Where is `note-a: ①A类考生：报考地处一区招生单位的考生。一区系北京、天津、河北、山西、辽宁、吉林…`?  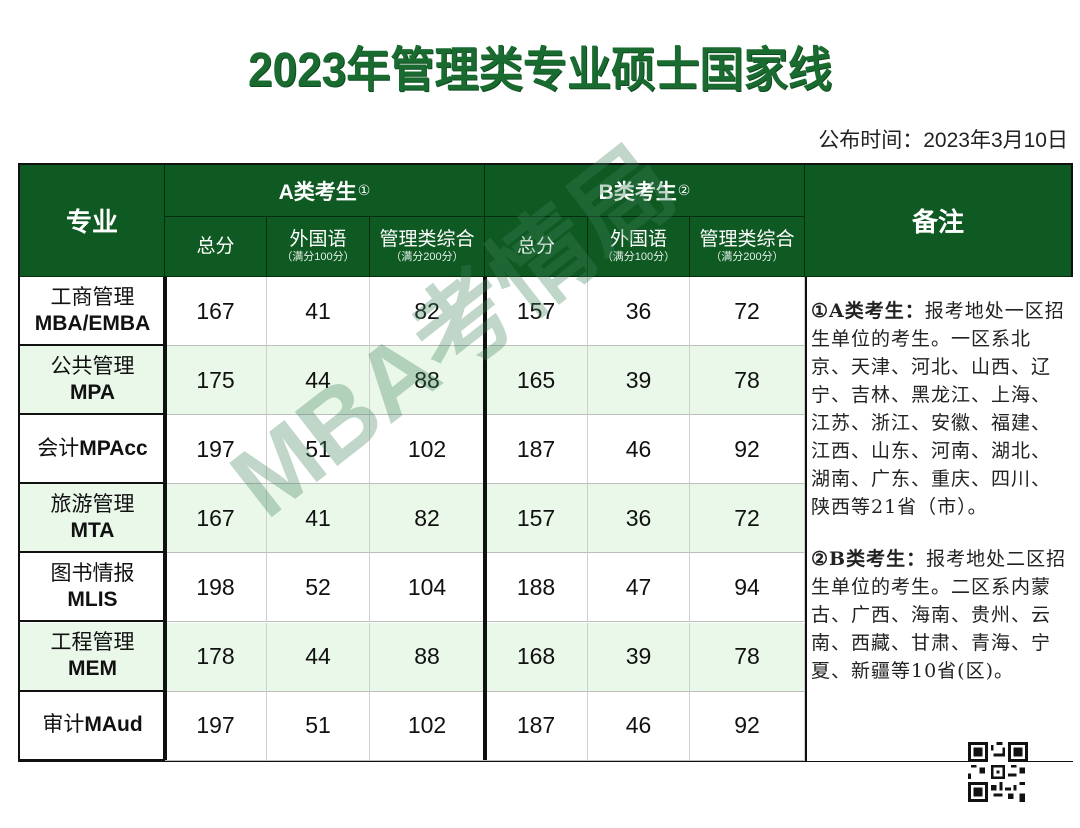
note-a: ①A类考生：报考地处一区招生单位的考生。一区系北京、天津、河北、山西、辽宁、吉林… is located at coordinates (940, 409).